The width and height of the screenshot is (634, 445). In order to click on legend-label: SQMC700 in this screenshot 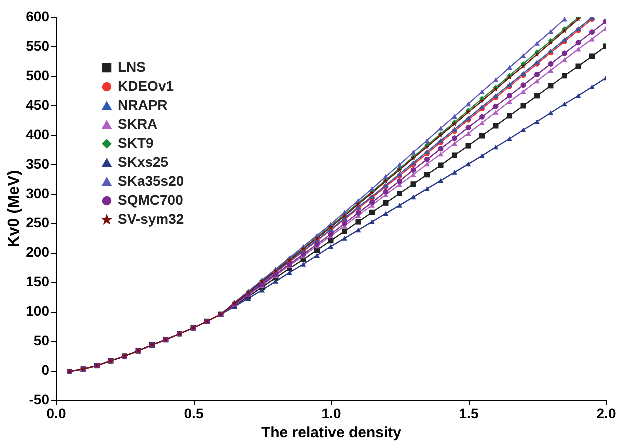, I will do `click(151, 200)`.